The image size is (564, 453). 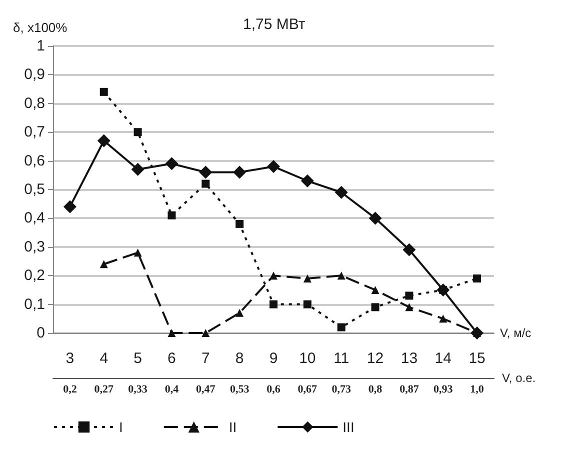 What do you see at coordinates (121, 427) in the screenshot?
I see `legend-label: I` at bounding box center [121, 427].